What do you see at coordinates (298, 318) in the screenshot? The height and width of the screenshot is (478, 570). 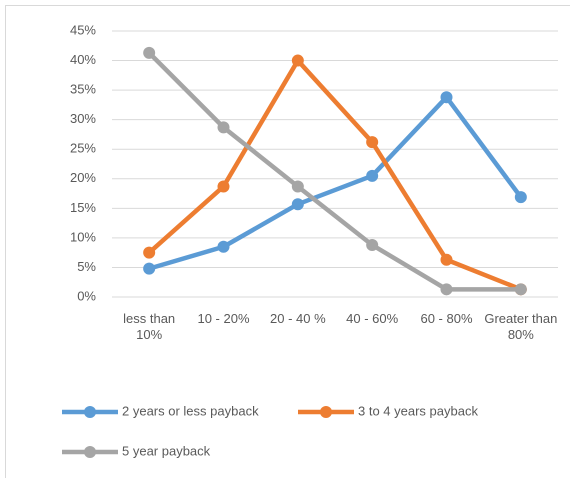 I see `x-tick-label: 20 - 40 %` at bounding box center [298, 318].